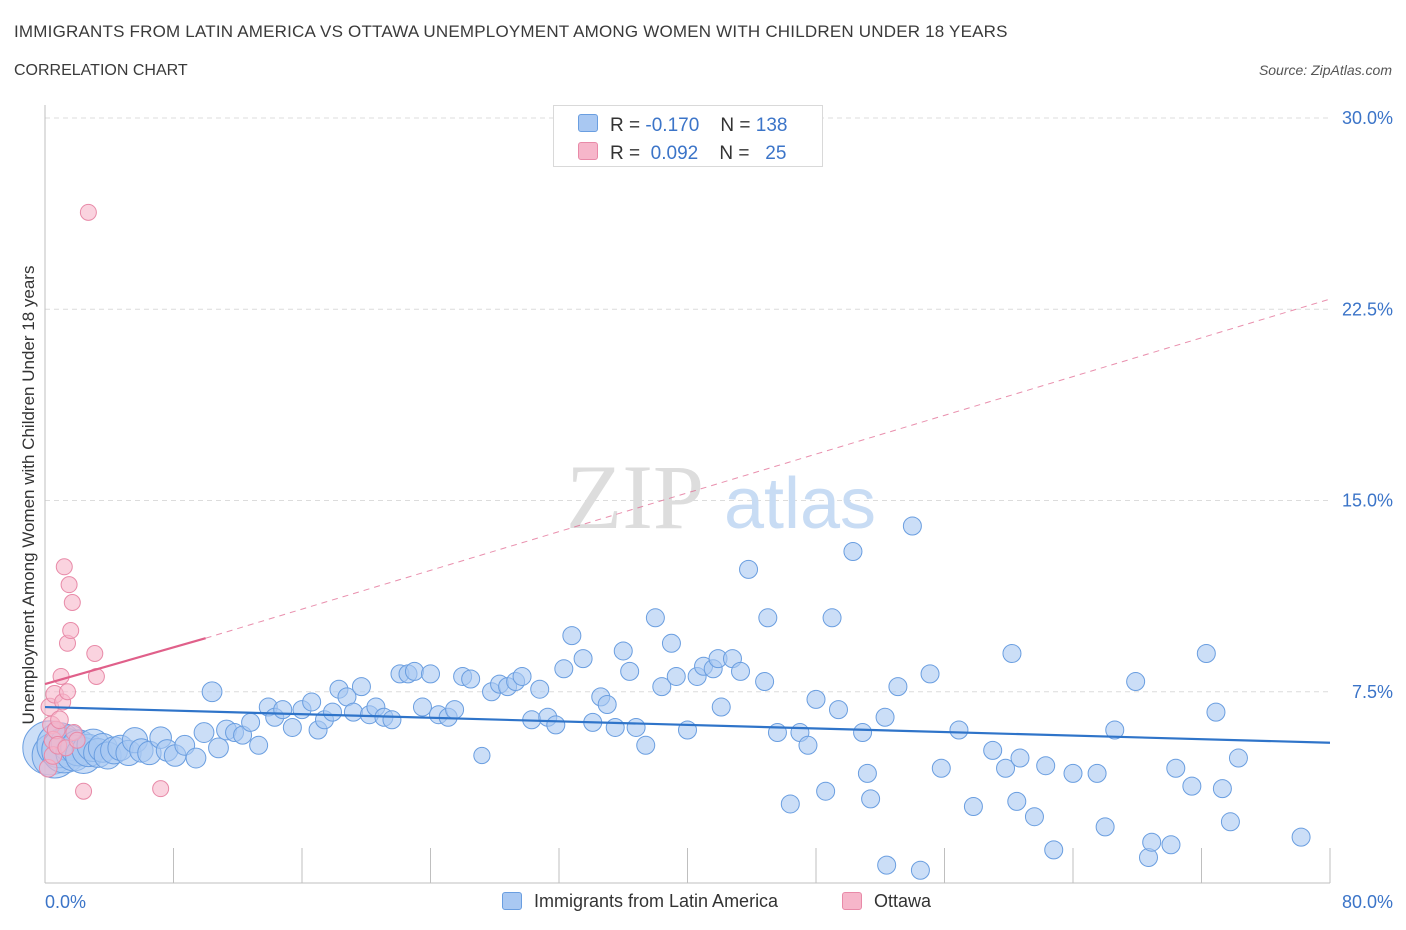 The image size is (1406, 930). What do you see at coordinates (101, 70) in the screenshot?
I see `chart-subtitle: CORRELATION CHART` at bounding box center [101, 70].